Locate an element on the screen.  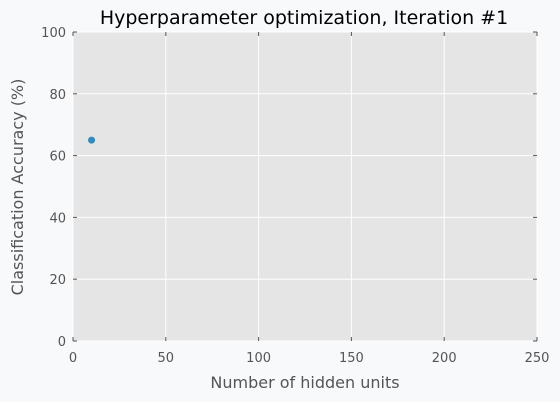
y-tick-label: 60 is located at coordinates (57, 157).